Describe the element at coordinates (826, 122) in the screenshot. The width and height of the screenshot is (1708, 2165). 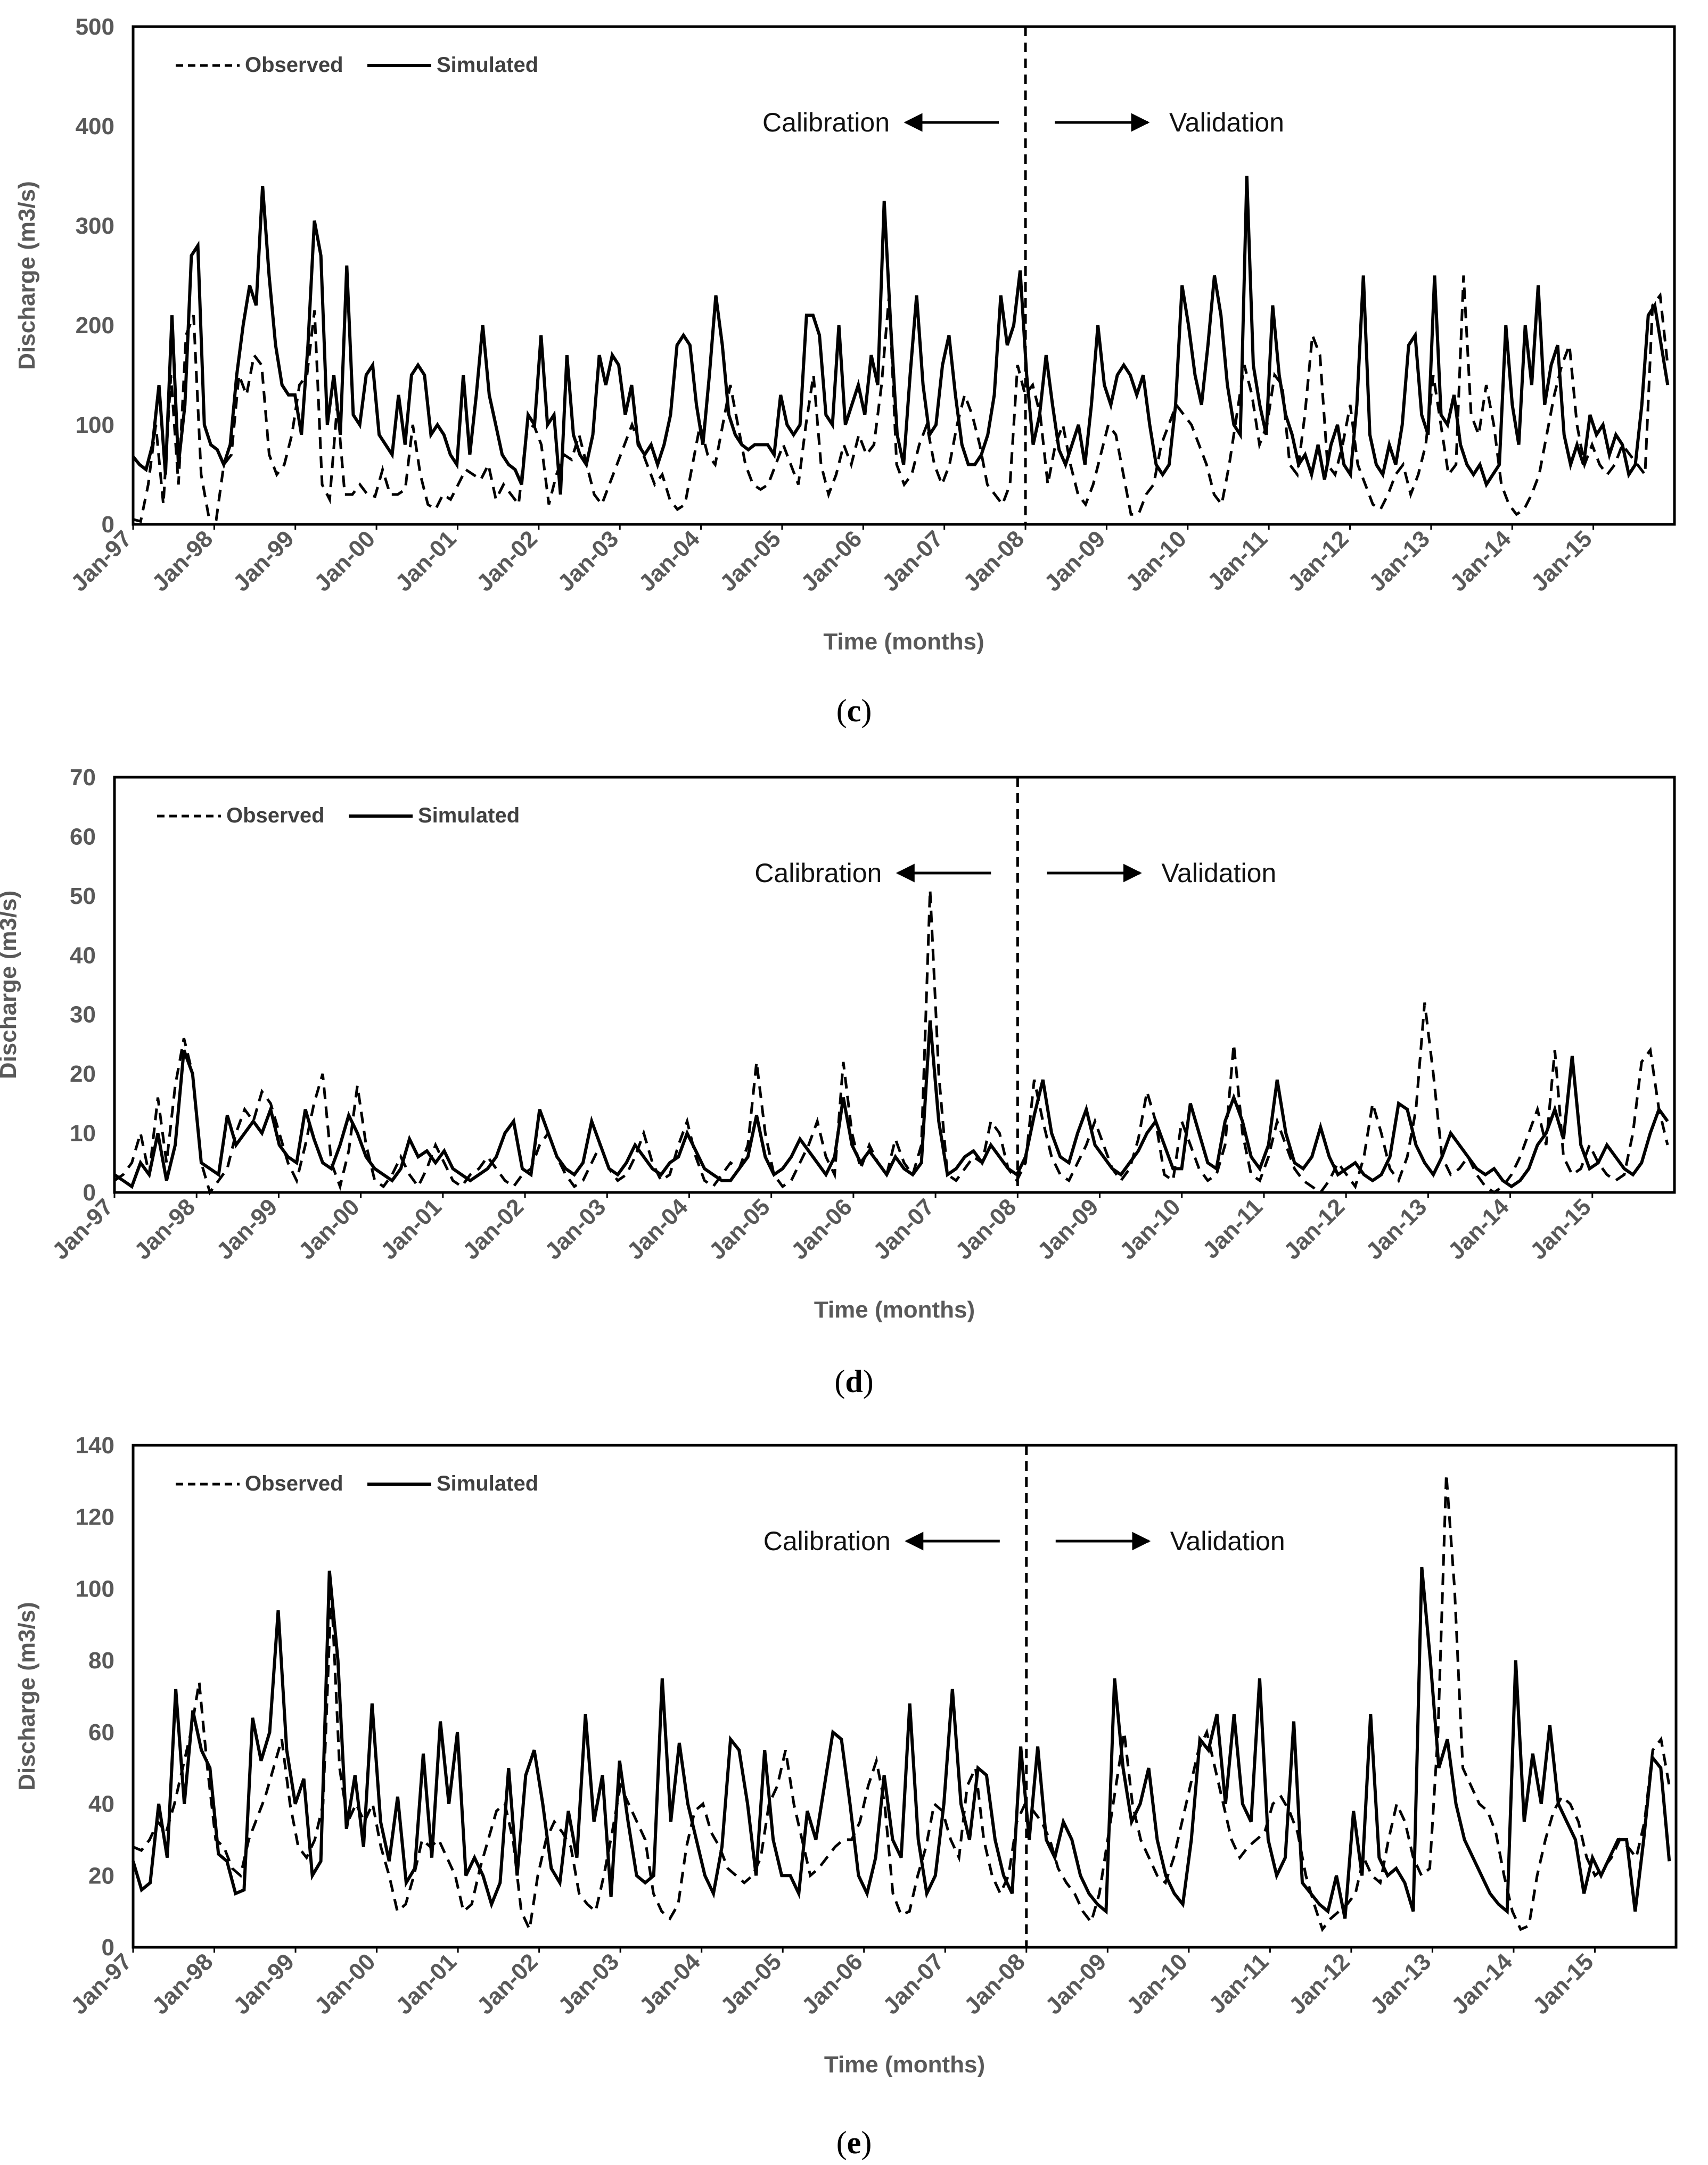
I see `calibration-label: Calibration` at that location.